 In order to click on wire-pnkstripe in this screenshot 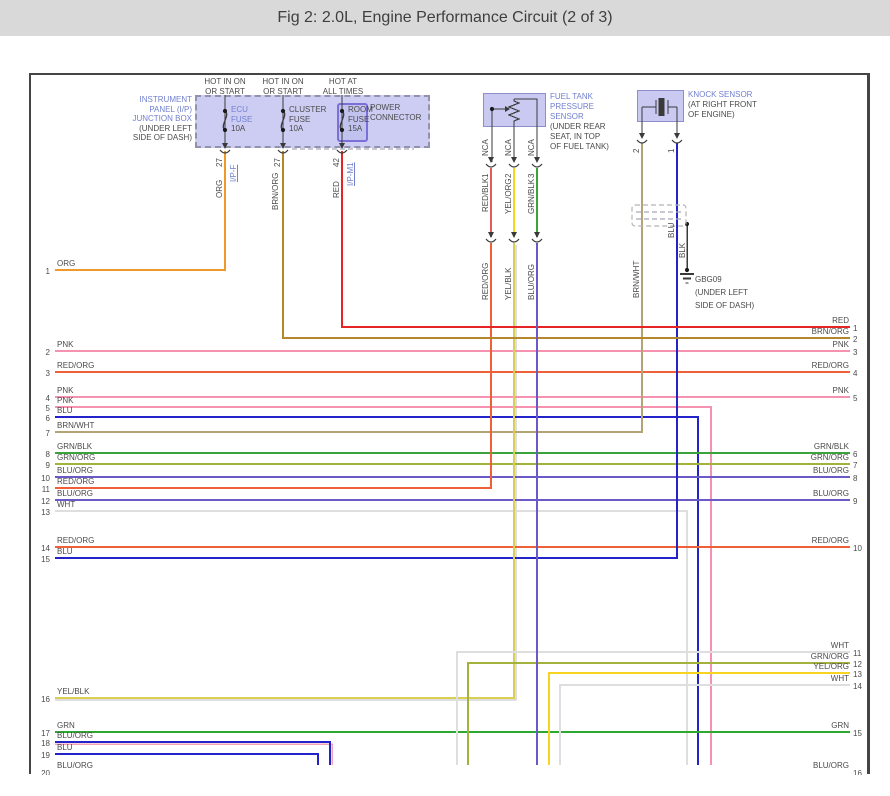, I will do `click(194, 754)`.